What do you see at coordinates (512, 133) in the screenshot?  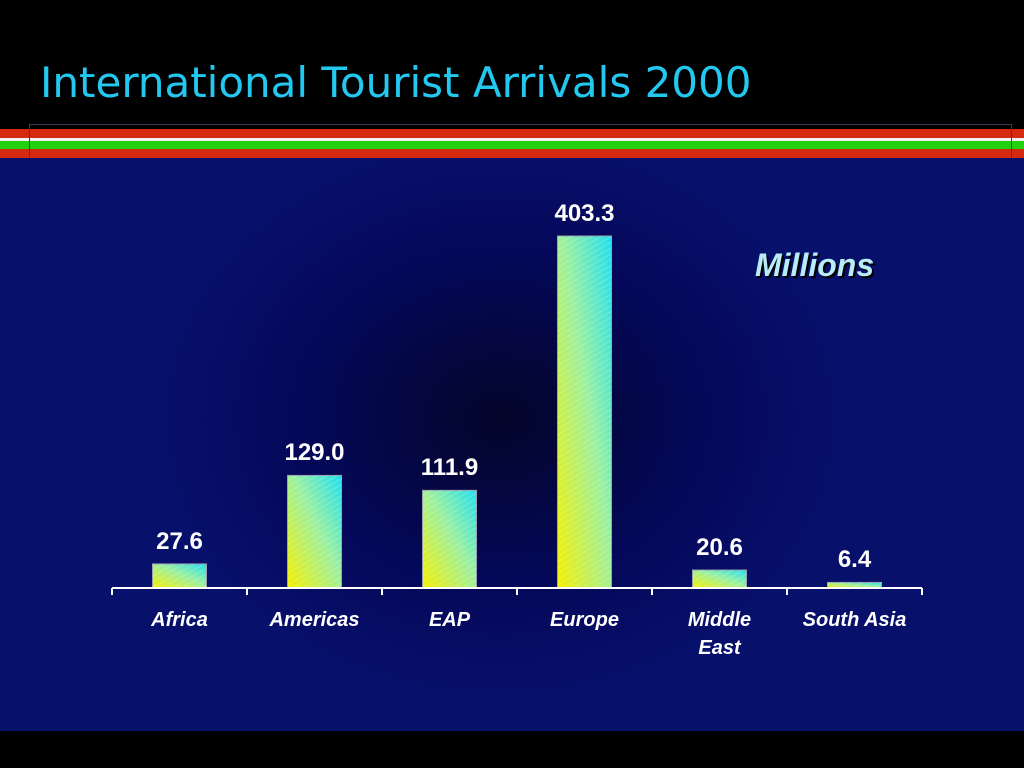 I see `stripe-red-top` at bounding box center [512, 133].